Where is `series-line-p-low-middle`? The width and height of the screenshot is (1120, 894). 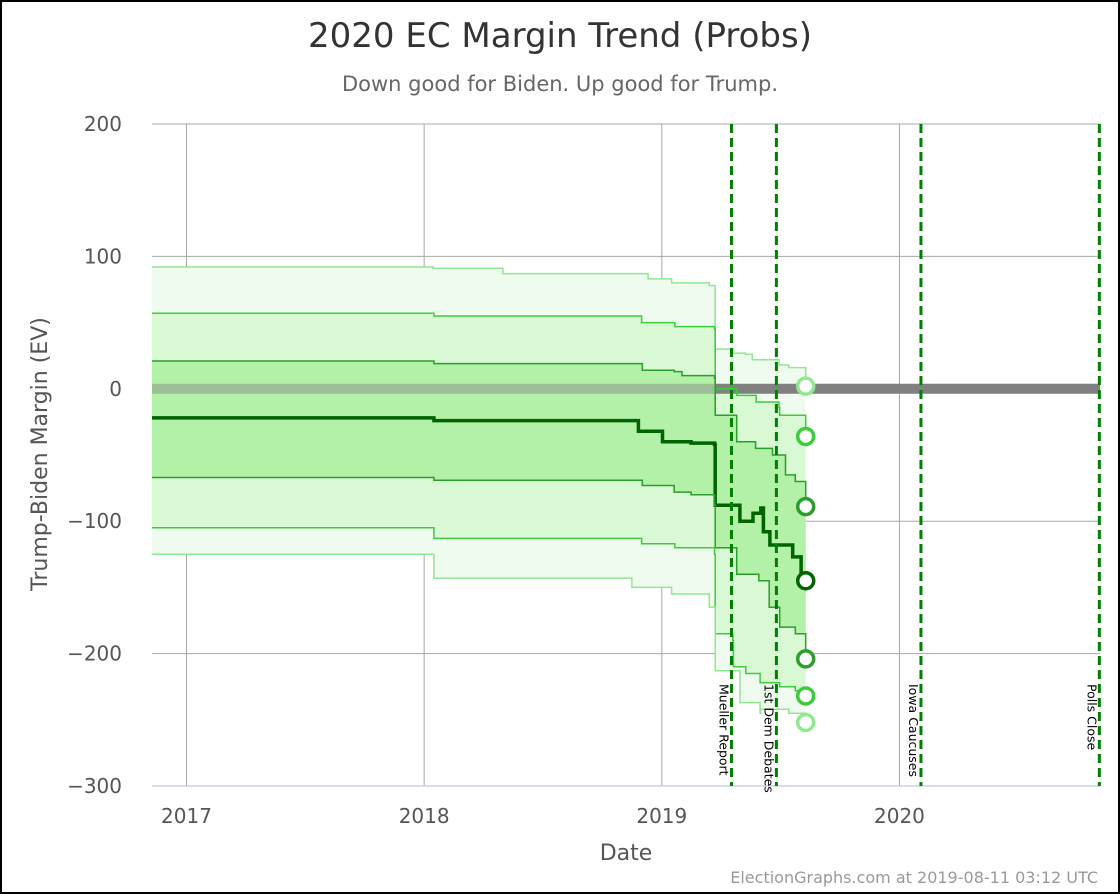
series-line-p-low-middle is located at coordinates (479, 611).